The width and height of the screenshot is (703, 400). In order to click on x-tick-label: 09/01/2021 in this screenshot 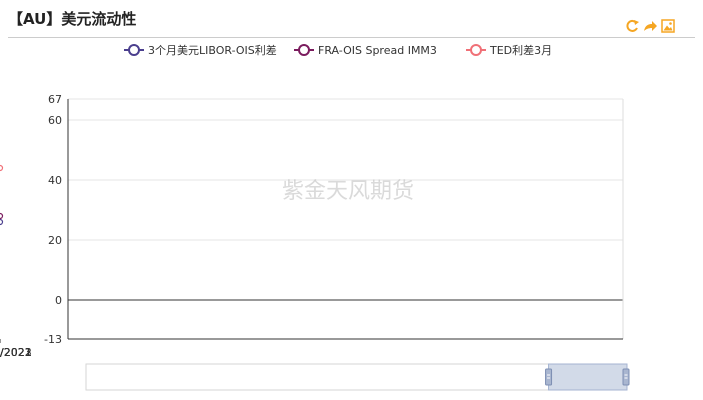, I will do `click(16, 352)`.